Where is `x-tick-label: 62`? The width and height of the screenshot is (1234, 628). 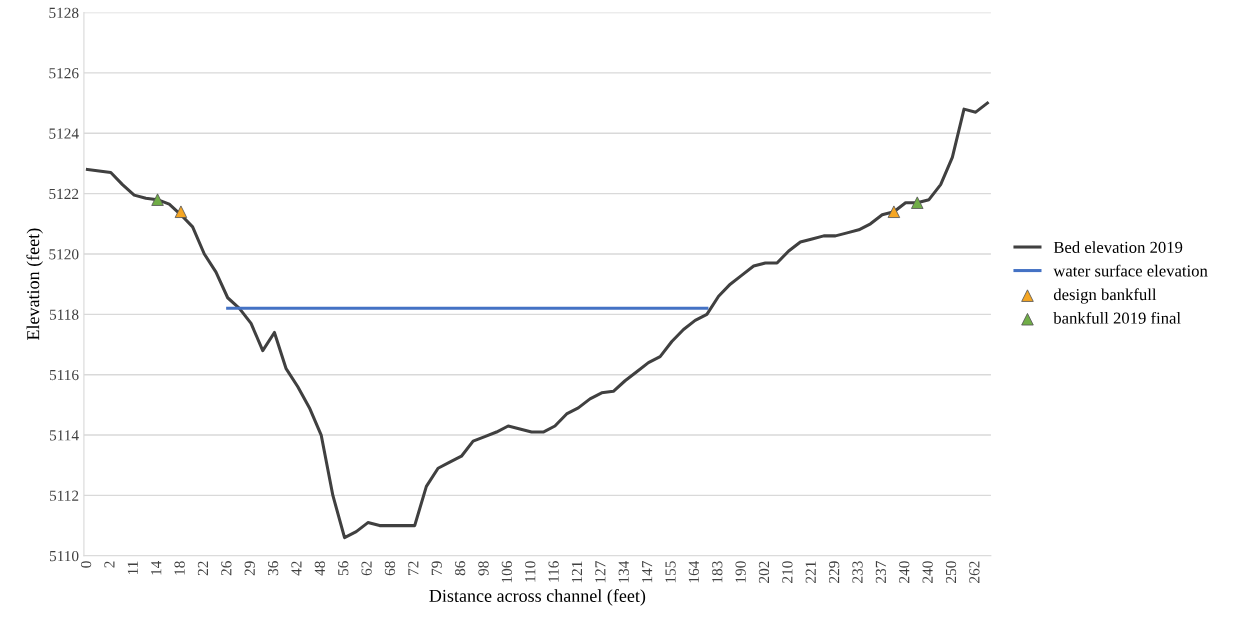 x-tick-label: 62 is located at coordinates (366, 568).